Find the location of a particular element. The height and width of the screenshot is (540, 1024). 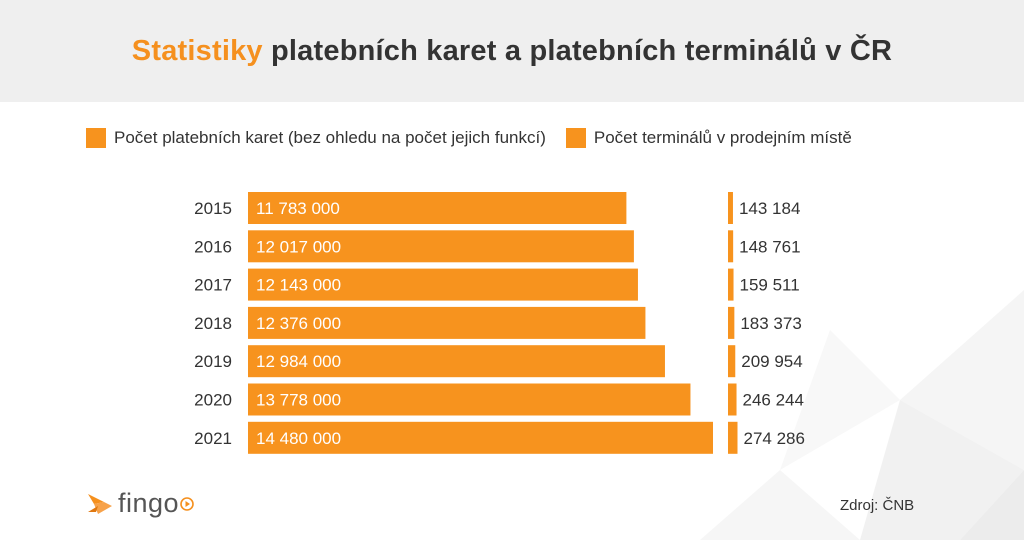

year-label: 2020 is located at coordinates (213, 400).